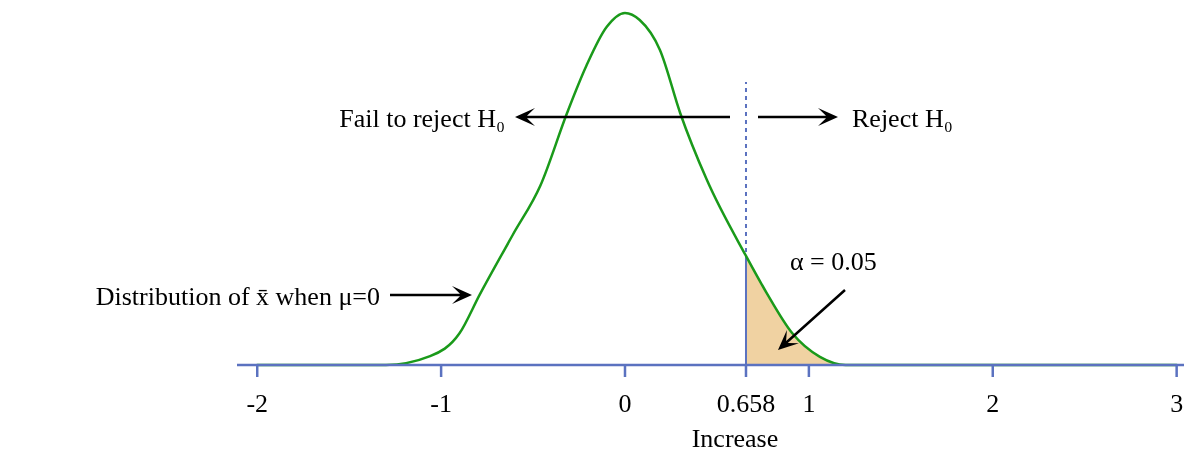 The width and height of the screenshot is (1193, 460). What do you see at coordinates (1177, 403) in the screenshot?
I see `x-tick-label: 3` at bounding box center [1177, 403].